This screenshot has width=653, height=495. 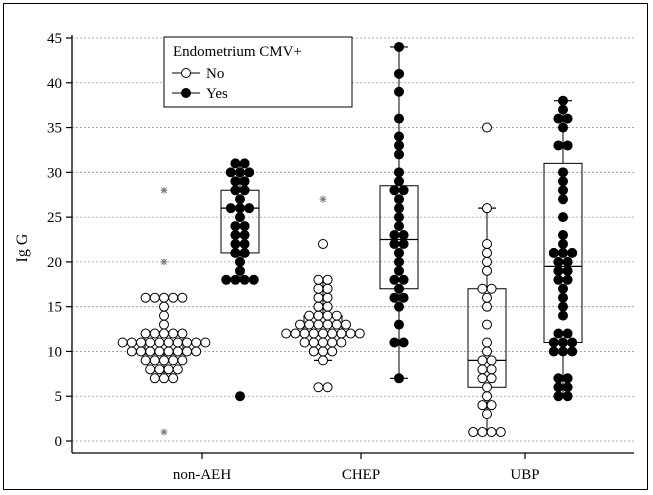 What do you see at coordinates (215, 74) in the screenshot?
I see `legend-no-label: No` at bounding box center [215, 74].